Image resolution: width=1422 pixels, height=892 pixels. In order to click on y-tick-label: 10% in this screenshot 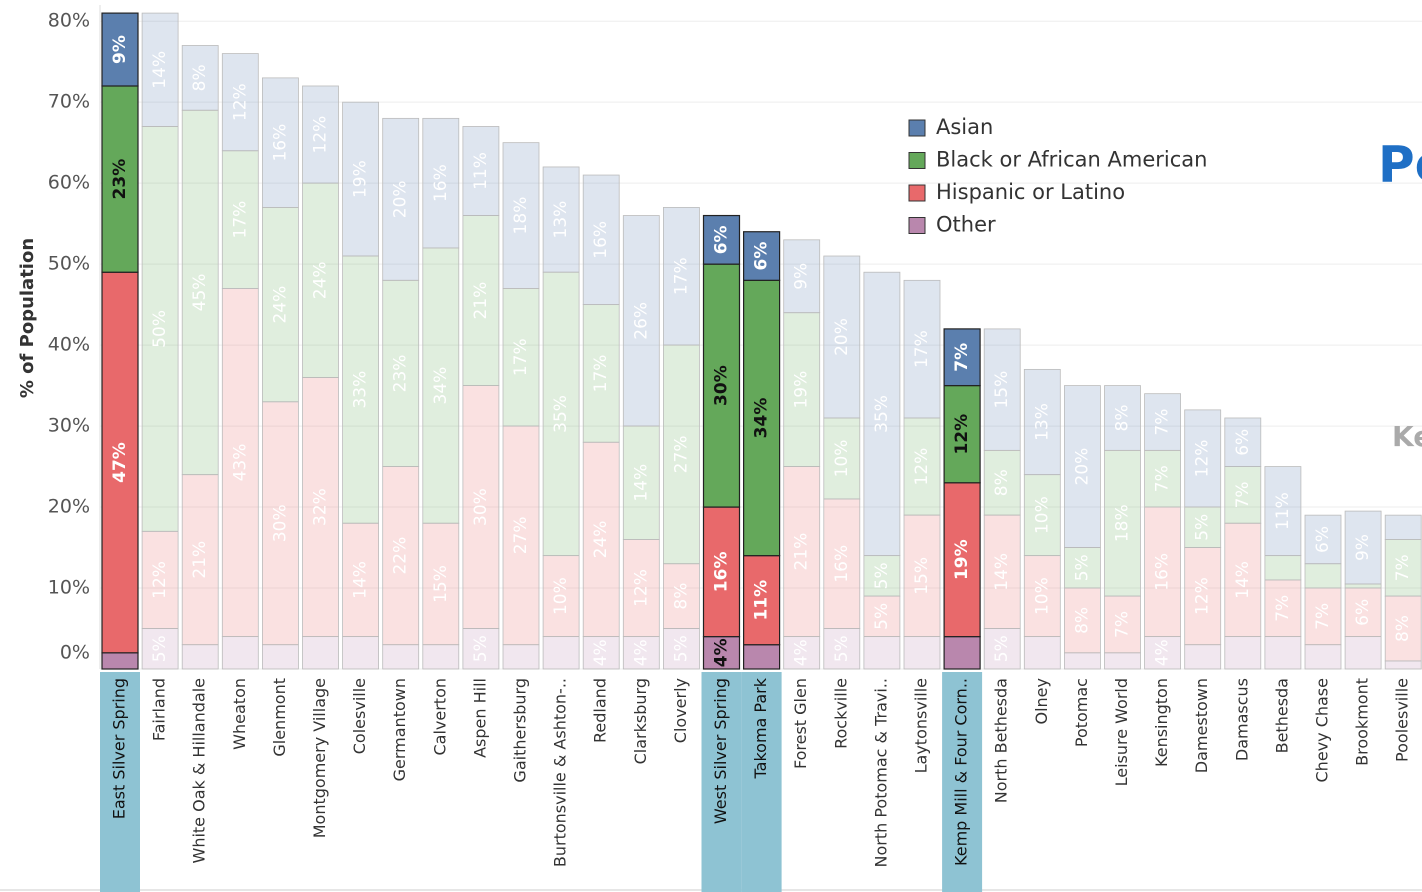, I will do `click(69, 588)`.